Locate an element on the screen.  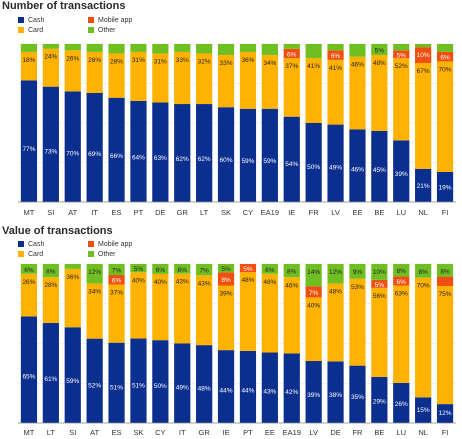
x-tick-label: EA19 is located at coordinates (270, 212).